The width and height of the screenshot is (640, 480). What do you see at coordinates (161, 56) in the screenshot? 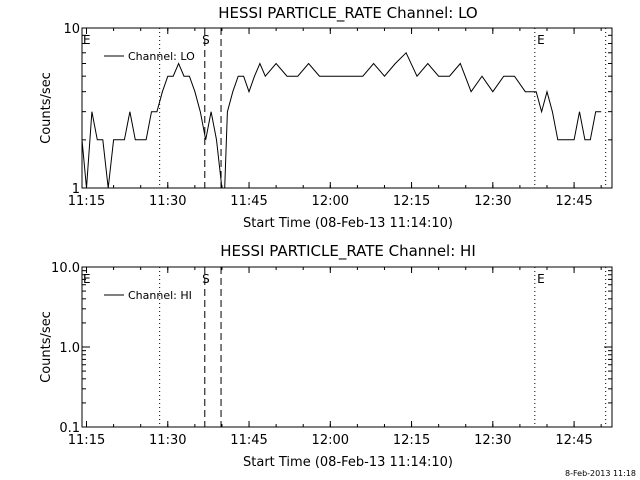
I see `legend-entry: Channel: LO` at bounding box center [161, 56].